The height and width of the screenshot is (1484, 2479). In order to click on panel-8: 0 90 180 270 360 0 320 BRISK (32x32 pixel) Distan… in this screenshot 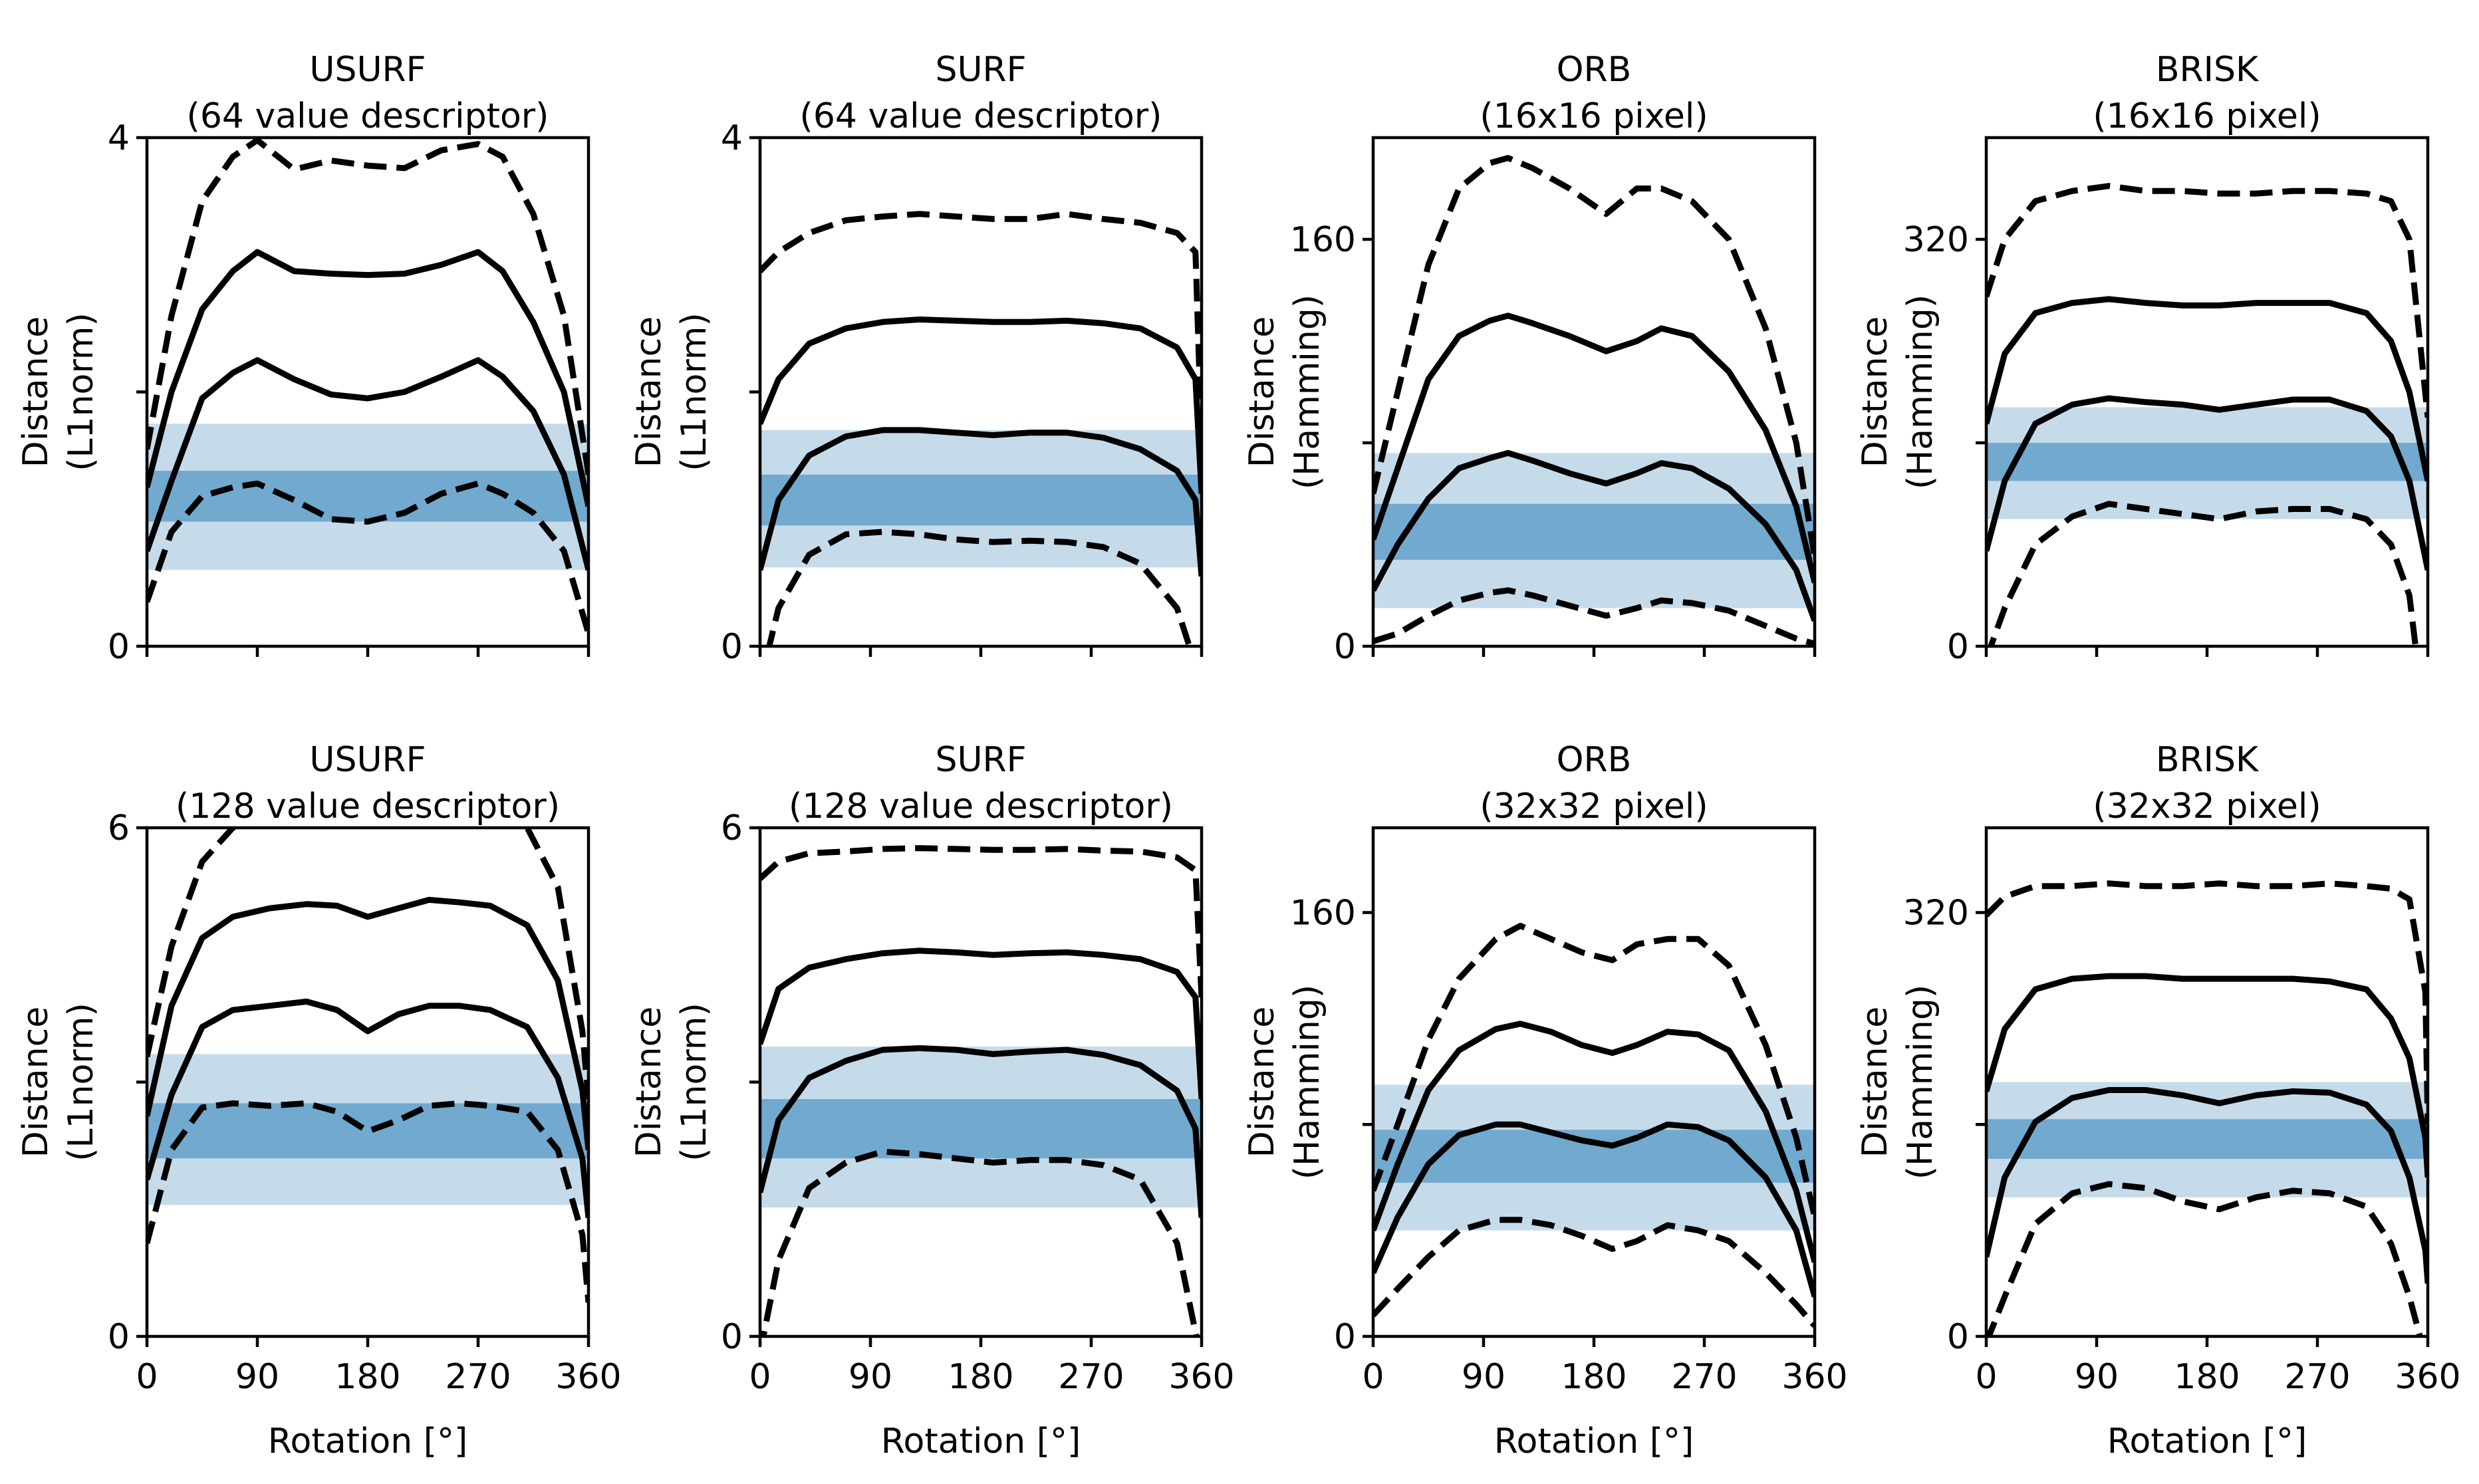, I will do `click(2158, 1100)`.